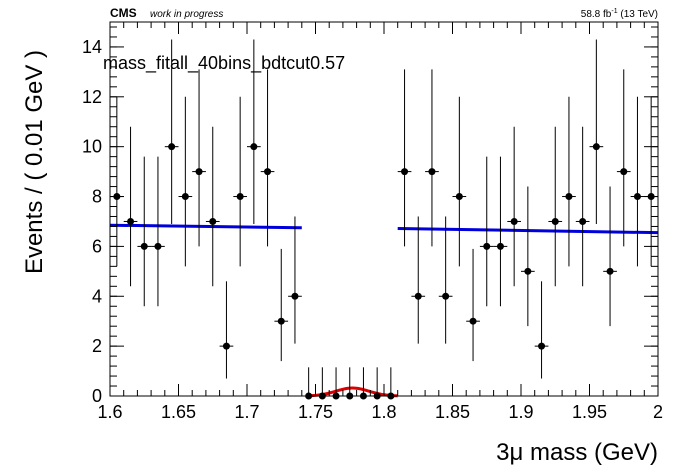 This screenshot has width=696, height=472. What do you see at coordinates (619, 14) in the screenshot?
I see `luminosity-label: 58.8 fb-1 (13 TeV)` at bounding box center [619, 14].